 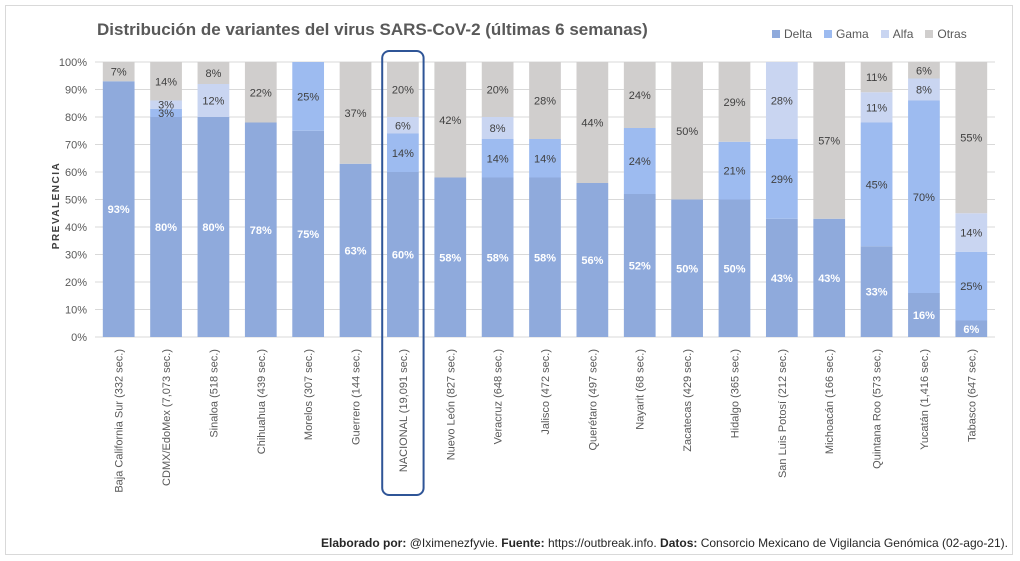 What do you see at coordinates (924, 71) in the screenshot?
I see `data-label-otras: 6%` at bounding box center [924, 71].